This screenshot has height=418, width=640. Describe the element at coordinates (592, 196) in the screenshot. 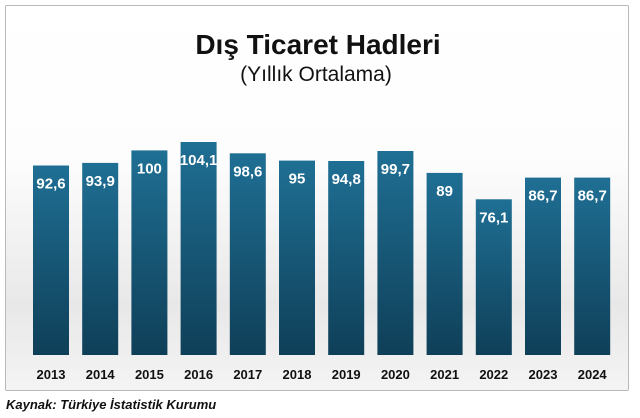

I see `value-label-2024: 86,7` at that location.